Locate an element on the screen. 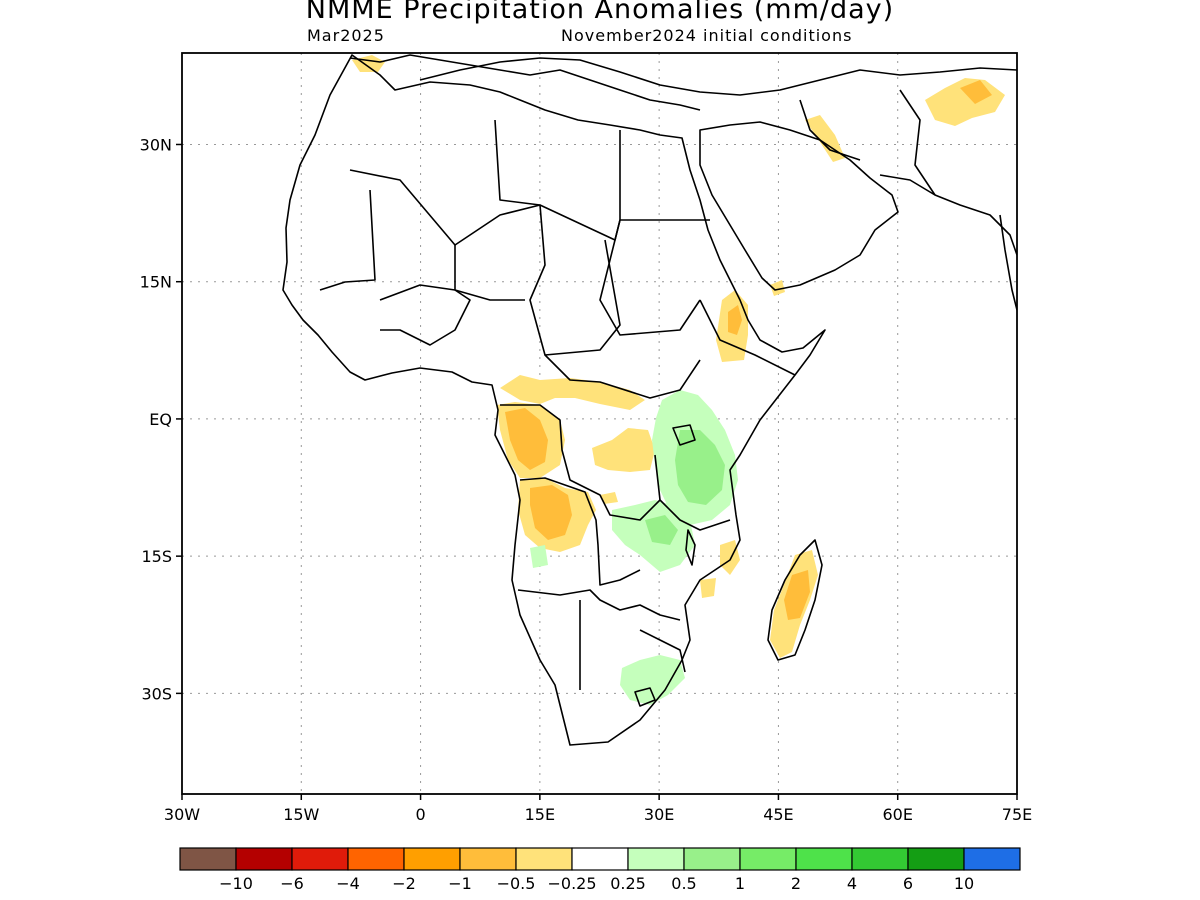 The height and width of the screenshot is (900, 1200). lon-tick-label: 15E is located at coordinates (540, 814).